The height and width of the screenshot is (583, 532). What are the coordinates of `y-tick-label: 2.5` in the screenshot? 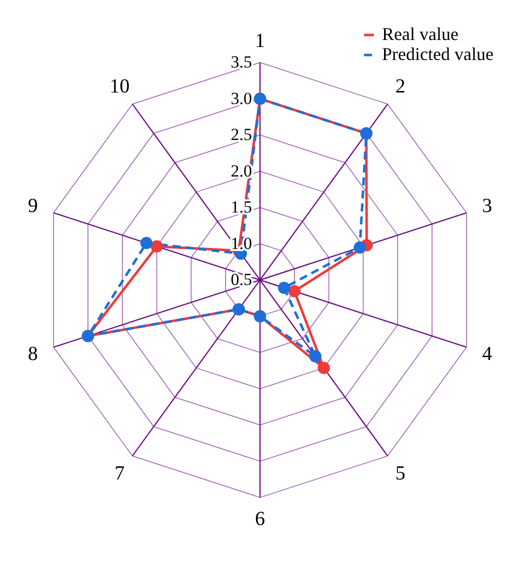 It's located at (241, 134).